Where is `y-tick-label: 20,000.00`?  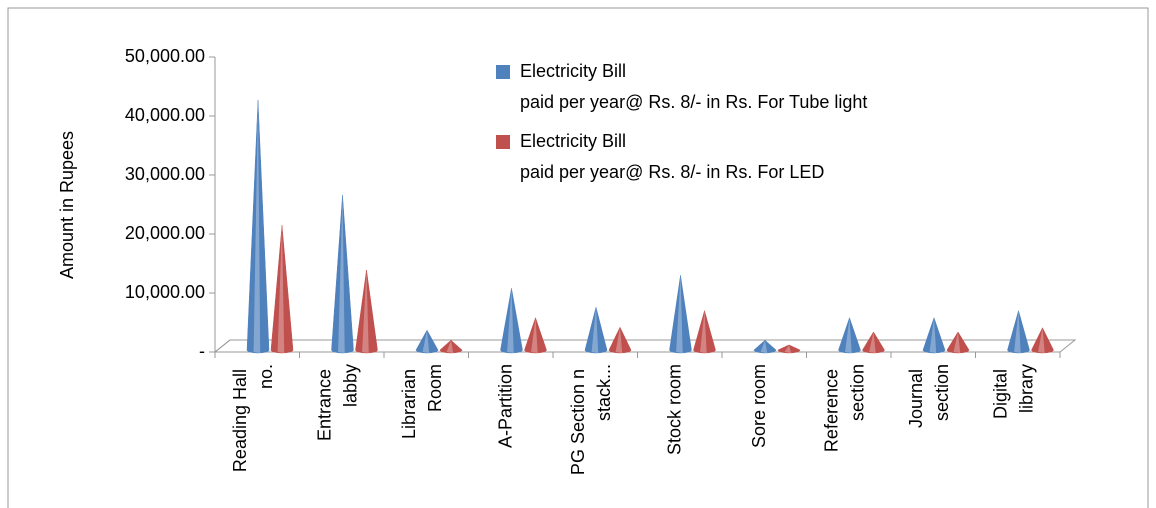 y-tick-label: 20,000.00 is located at coordinates (165, 233).